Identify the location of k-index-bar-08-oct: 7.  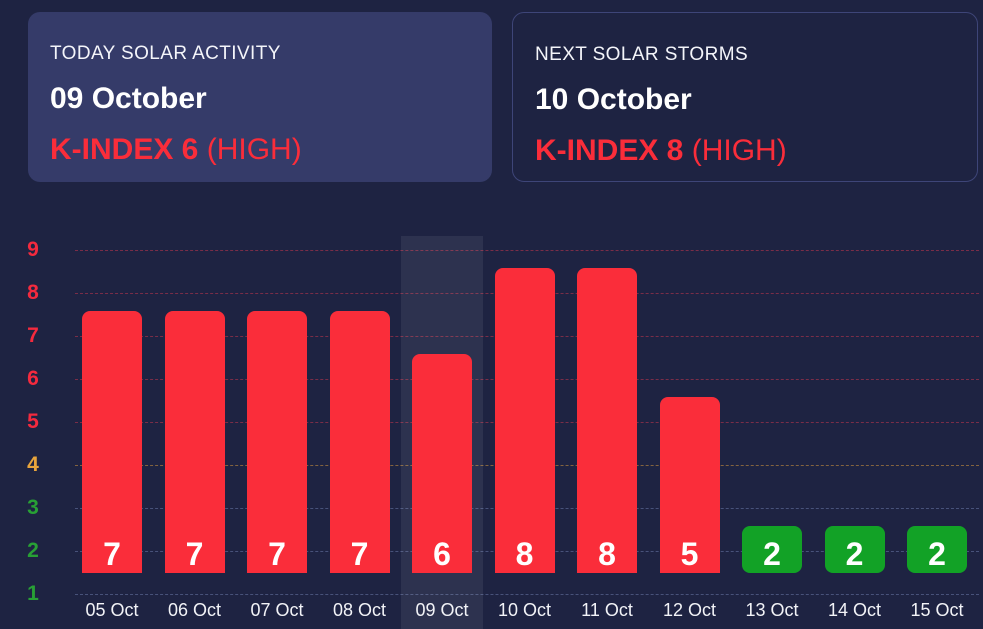
(359, 441).